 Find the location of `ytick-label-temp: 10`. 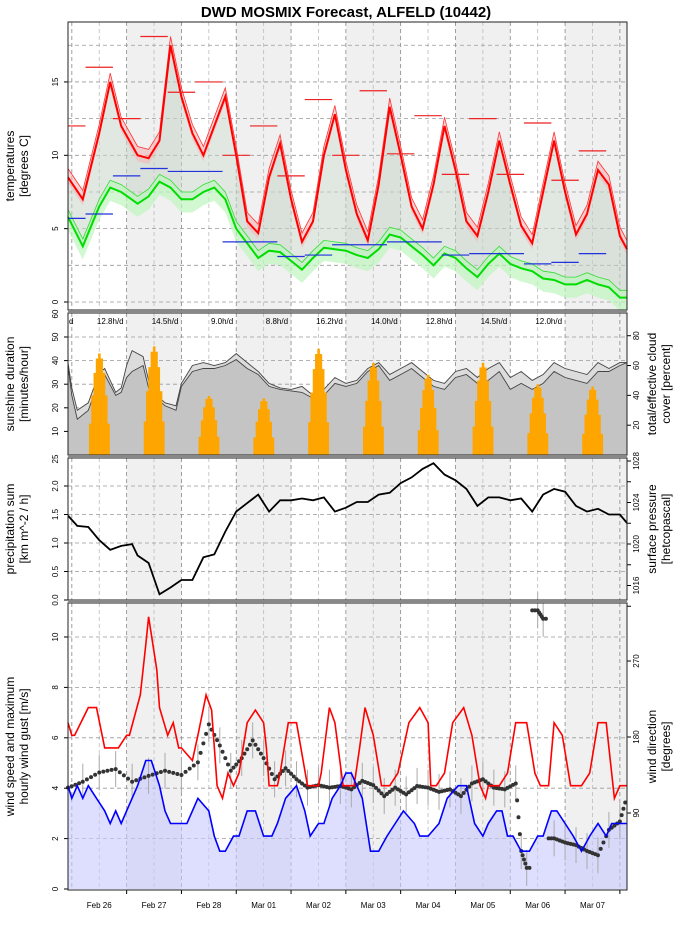

ytick-label-temp: 10 is located at coordinates (55, 154).